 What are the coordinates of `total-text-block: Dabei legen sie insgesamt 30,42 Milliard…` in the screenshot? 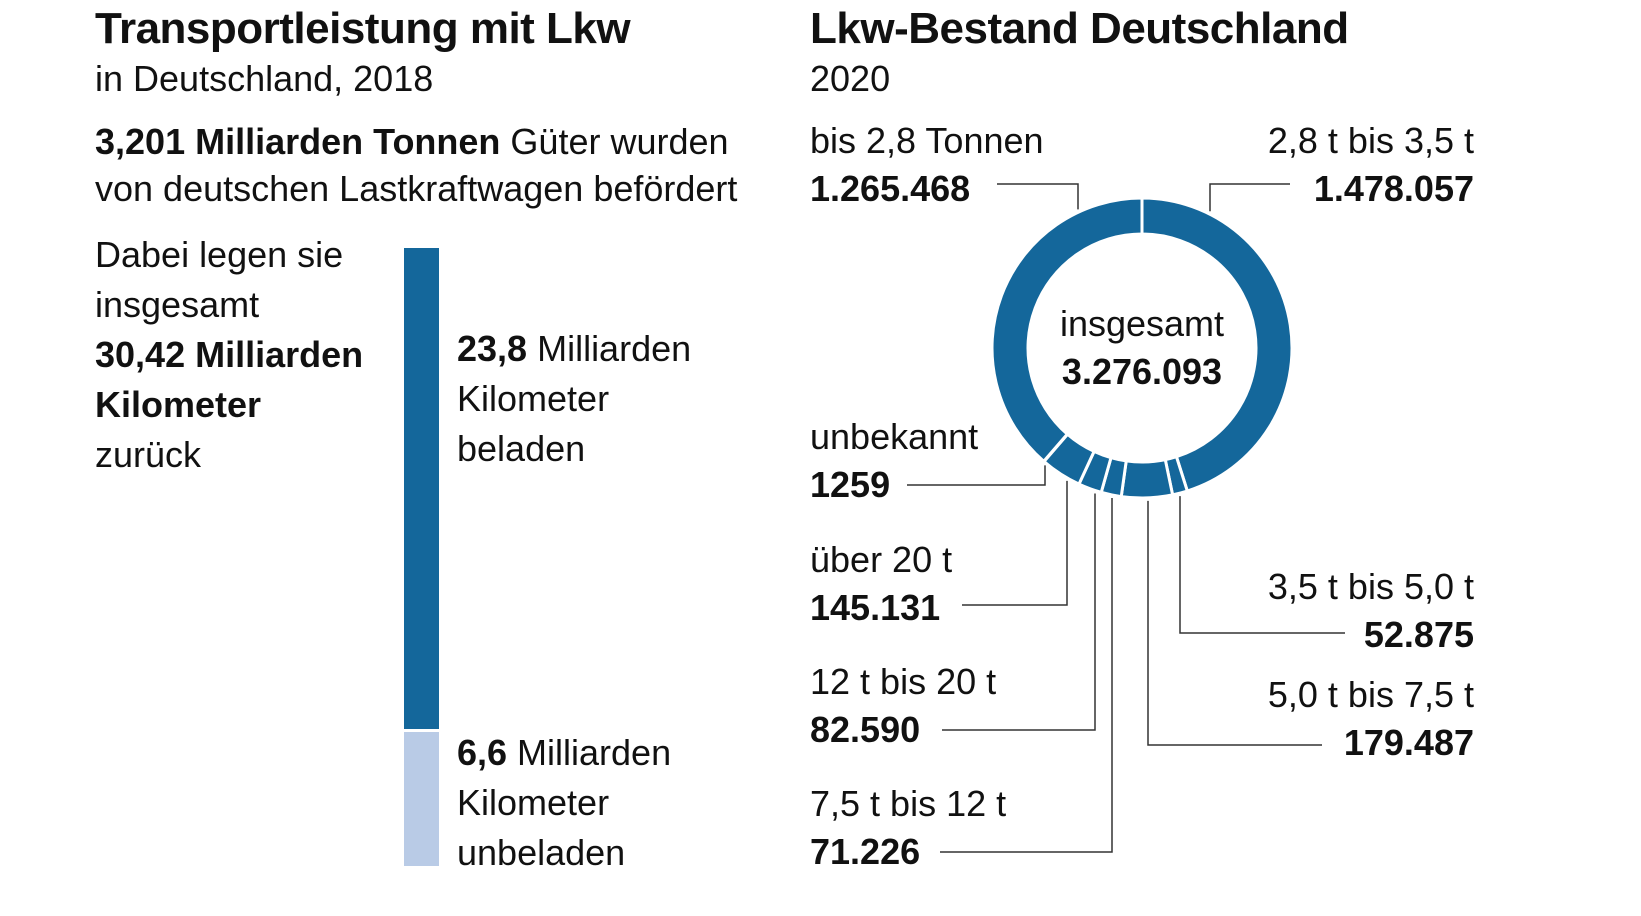 It's located at (229, 355).